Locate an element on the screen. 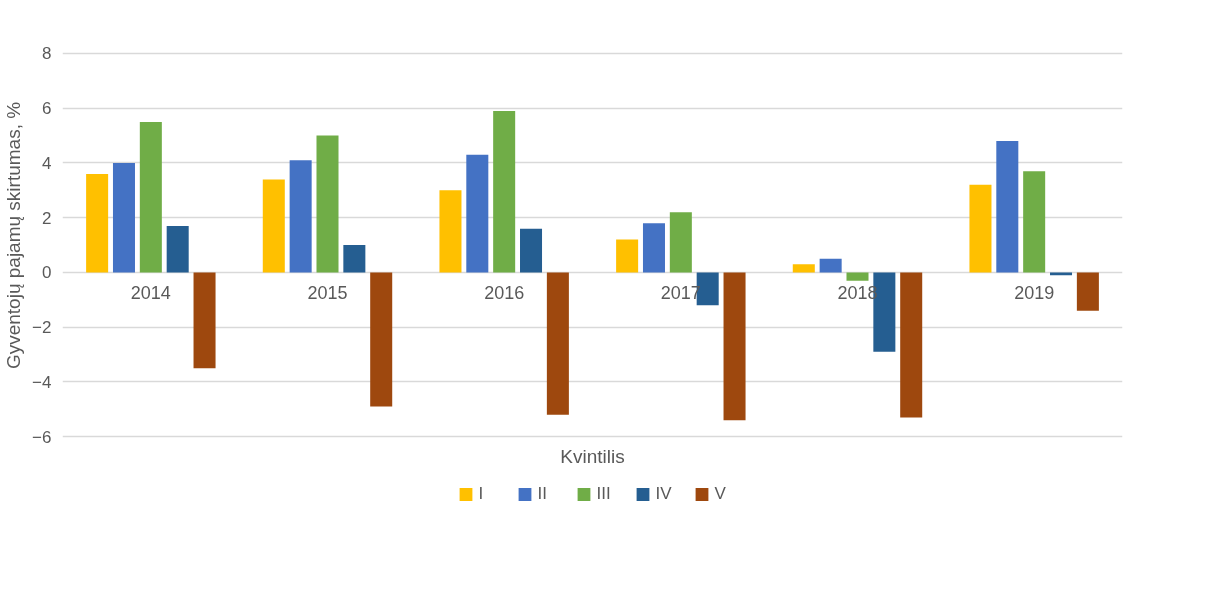 The height and width of the screenshot is (607, 1208). legend-label: II is located at coordinates (542, 494).